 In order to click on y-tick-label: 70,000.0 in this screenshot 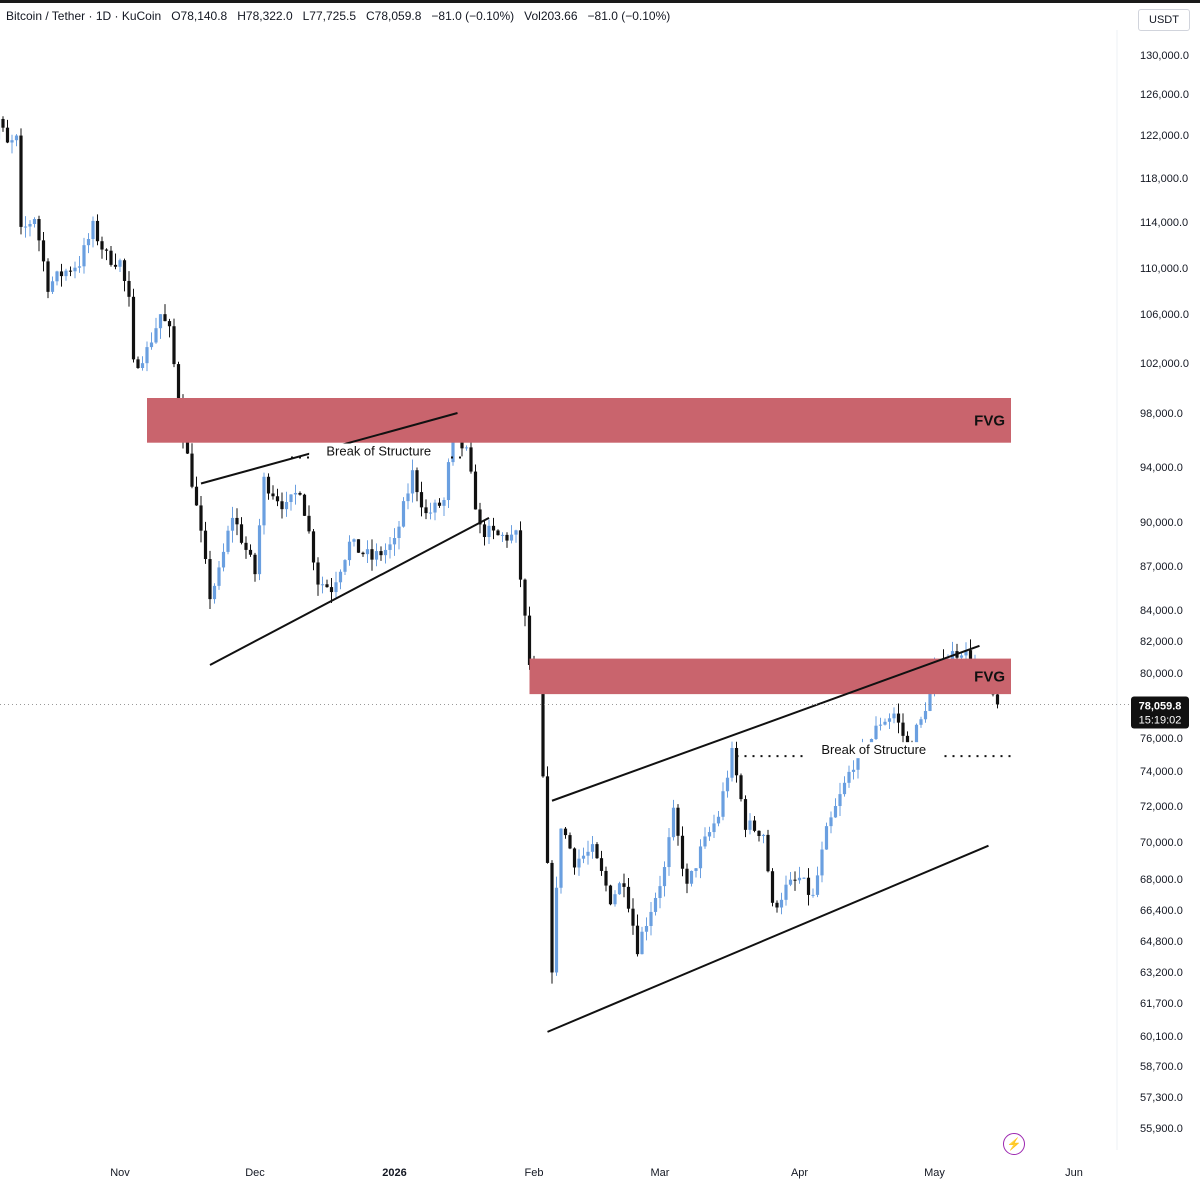, I will do `click(1161, 843)`.